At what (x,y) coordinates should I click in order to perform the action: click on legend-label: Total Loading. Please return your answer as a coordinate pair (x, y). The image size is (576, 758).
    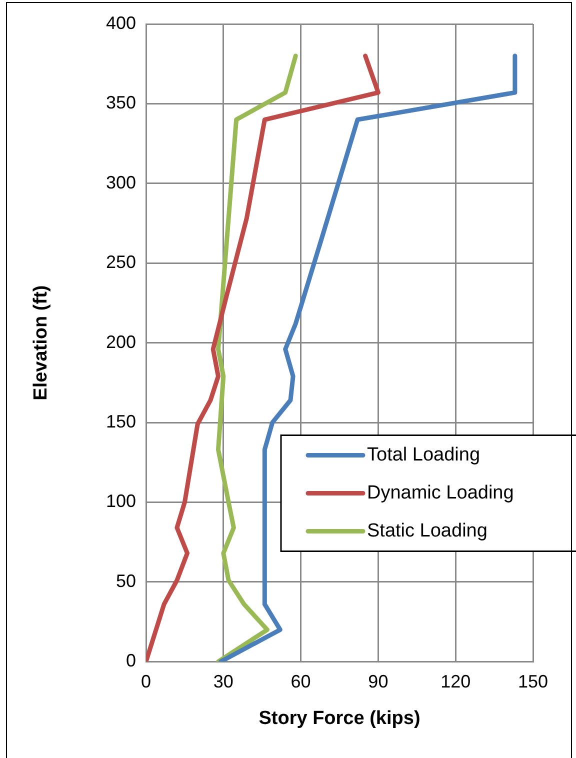
    Looking at the image, I should click on (423, 455).